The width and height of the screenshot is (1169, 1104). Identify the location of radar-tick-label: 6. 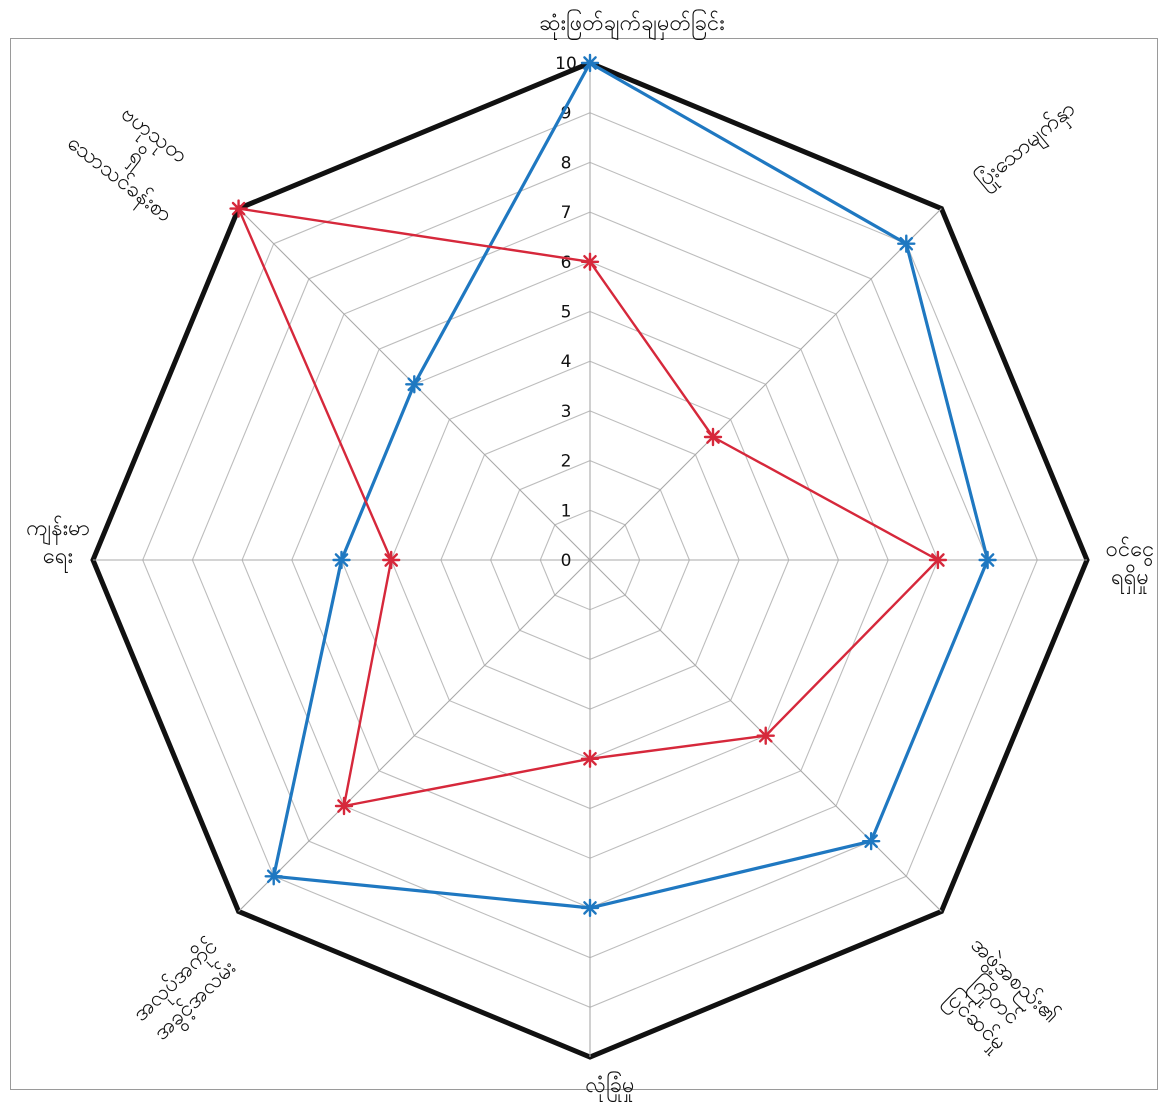
(566, 263).